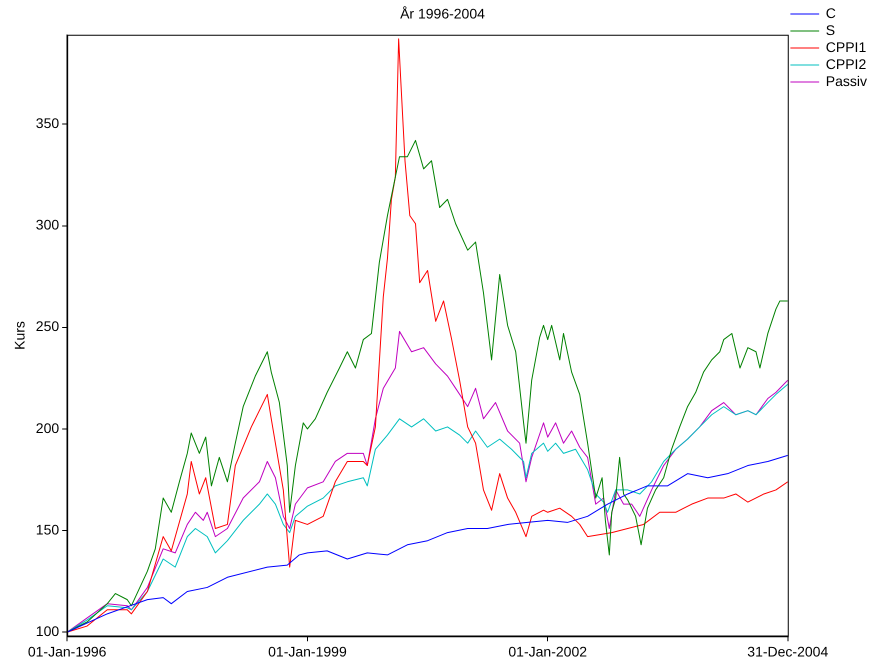  Describe the element at coordinates (846, 46) in the screenshot. I see `legend-label: CPPI1` at that location.